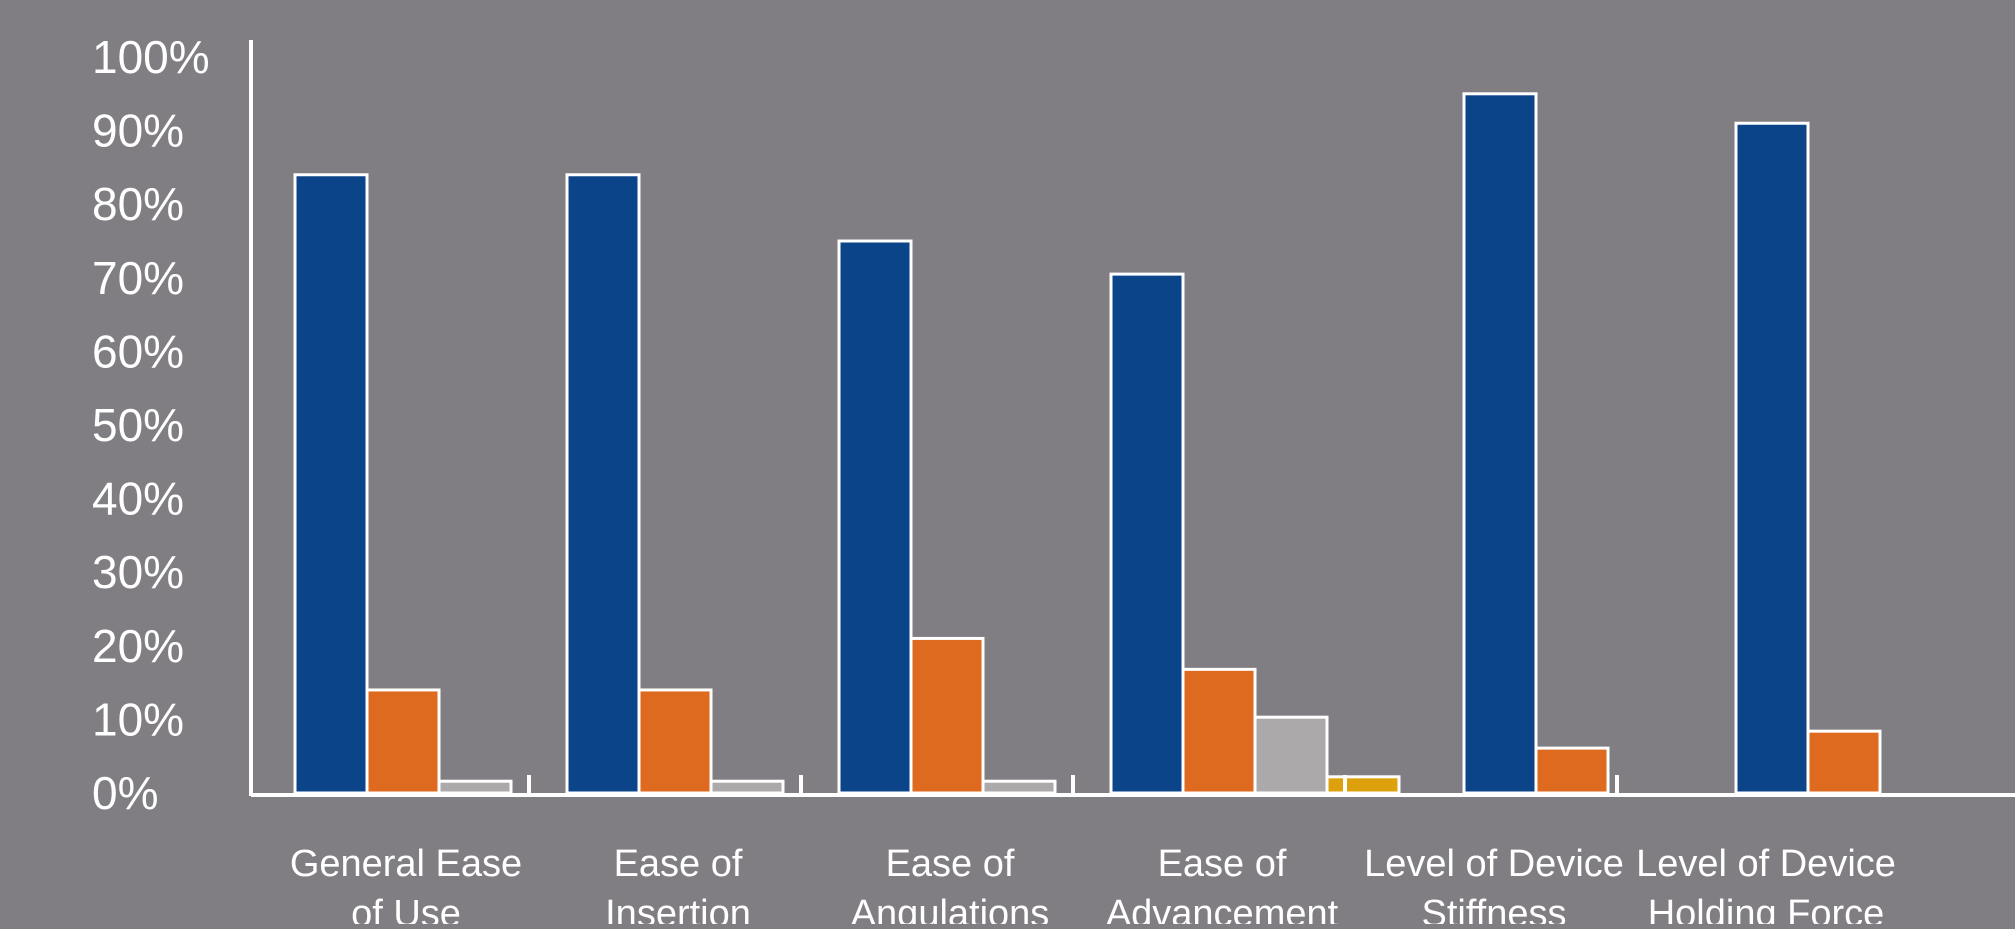 The image size is (2015, 929). Describe the element at coordinates (138, 572) in the screenshot. I see `y-tick-label: 30%` at that location.